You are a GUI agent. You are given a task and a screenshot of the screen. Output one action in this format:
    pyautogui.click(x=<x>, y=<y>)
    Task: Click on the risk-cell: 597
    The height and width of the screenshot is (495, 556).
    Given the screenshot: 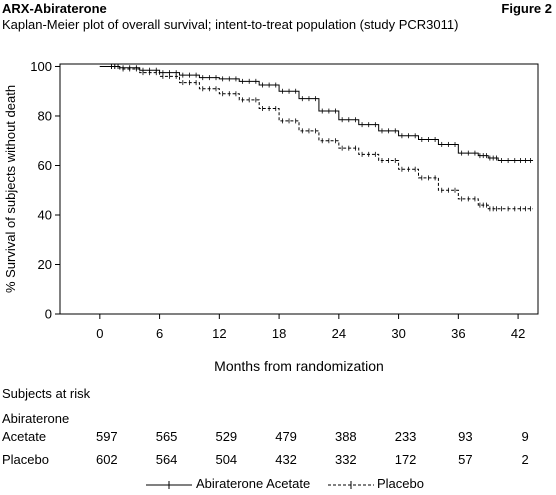 What is the action you would take?
    pyautogui.click(x=106, y=436)
    